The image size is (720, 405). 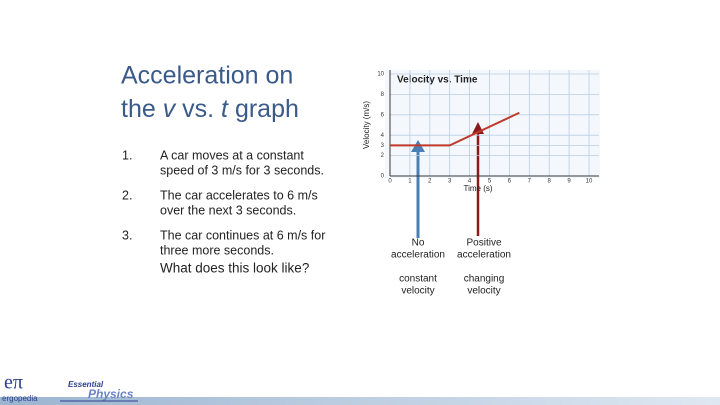 I want to click on y-tick-label: 2, so click(x=383, y=156).